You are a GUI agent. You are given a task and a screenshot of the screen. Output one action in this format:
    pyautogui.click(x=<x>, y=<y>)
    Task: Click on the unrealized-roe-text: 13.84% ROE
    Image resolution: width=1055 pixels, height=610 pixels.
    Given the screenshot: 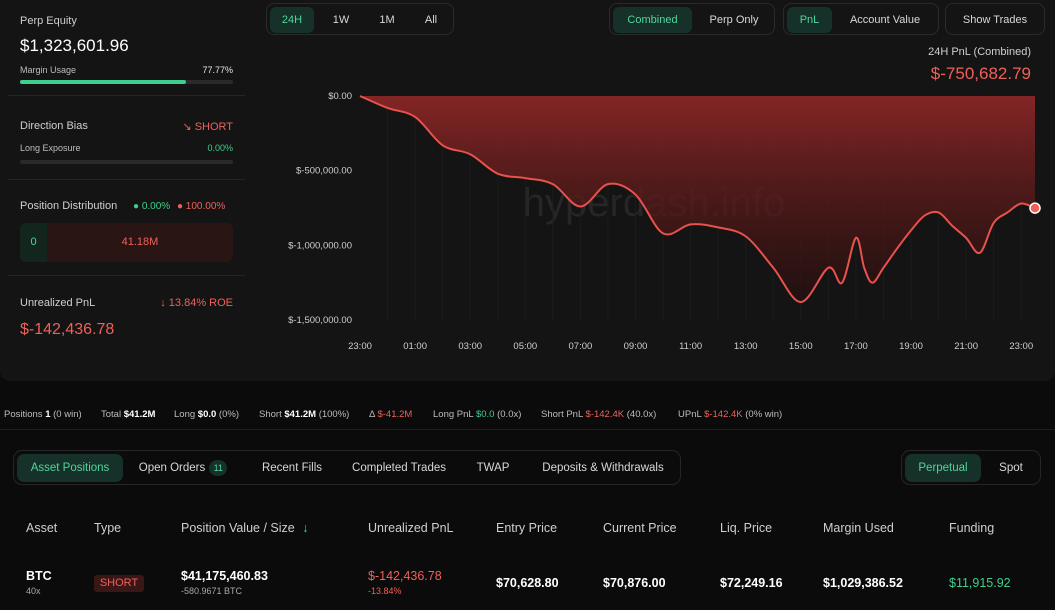 What is the action you would take?
    pyautogui.click(x=200, y=303)
    